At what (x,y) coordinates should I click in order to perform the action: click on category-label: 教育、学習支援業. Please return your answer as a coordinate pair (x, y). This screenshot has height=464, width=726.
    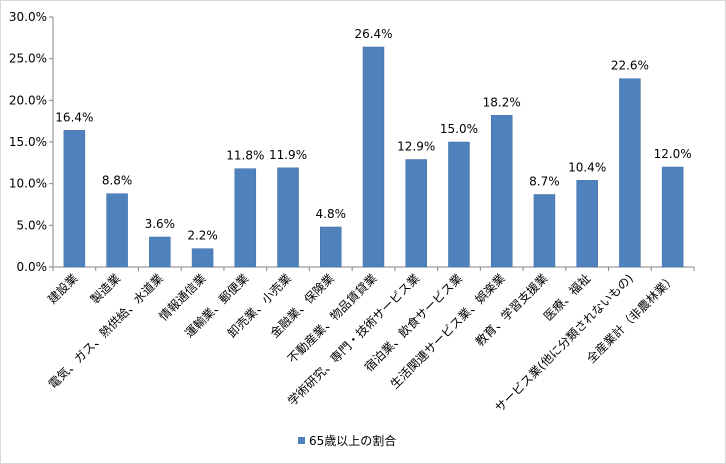
    Looking at the image, I should click on (511, 310).